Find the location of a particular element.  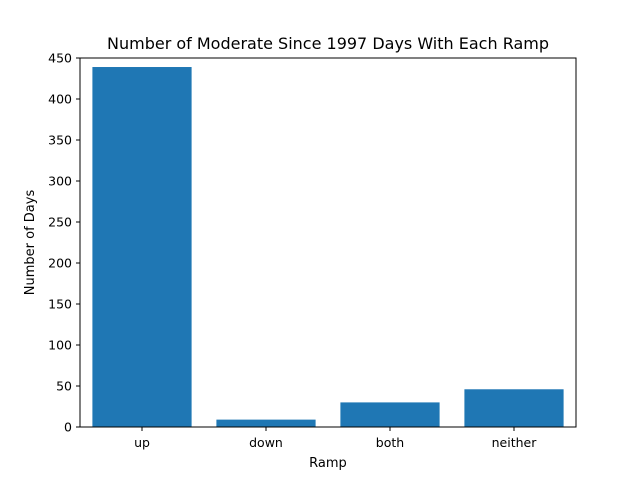

x-tick-label: both is located at coordinates (390, 442).